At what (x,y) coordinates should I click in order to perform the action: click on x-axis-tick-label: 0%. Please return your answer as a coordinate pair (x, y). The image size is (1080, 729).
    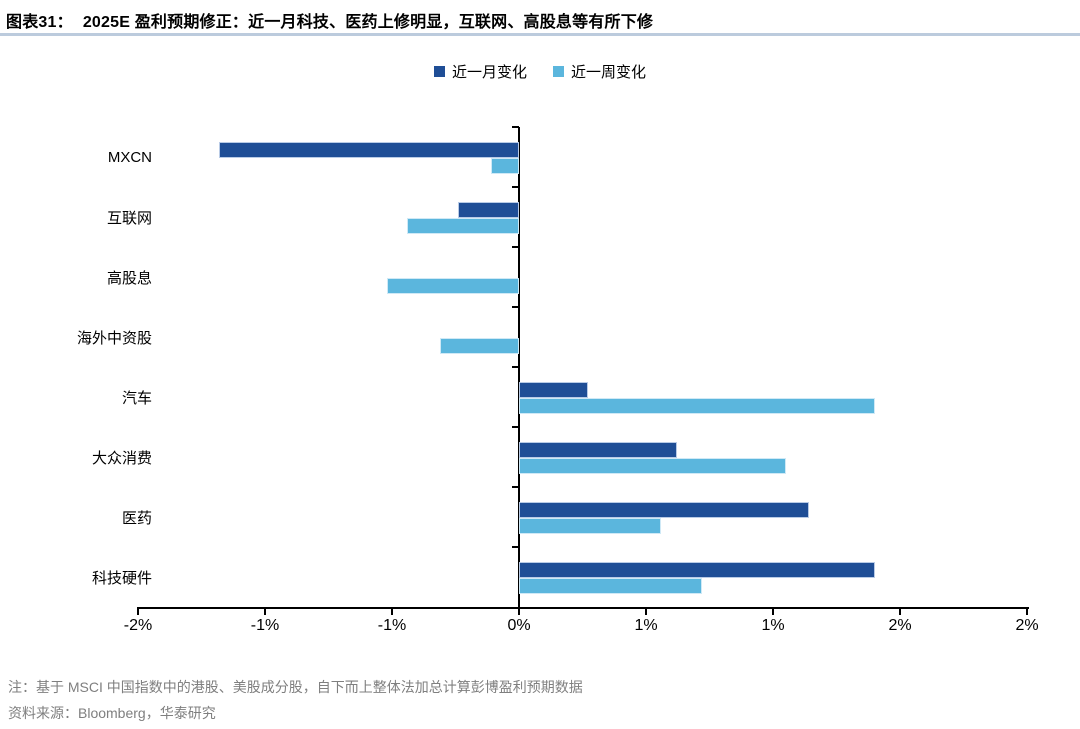
    Looking at the image, I should click on (519, 625).